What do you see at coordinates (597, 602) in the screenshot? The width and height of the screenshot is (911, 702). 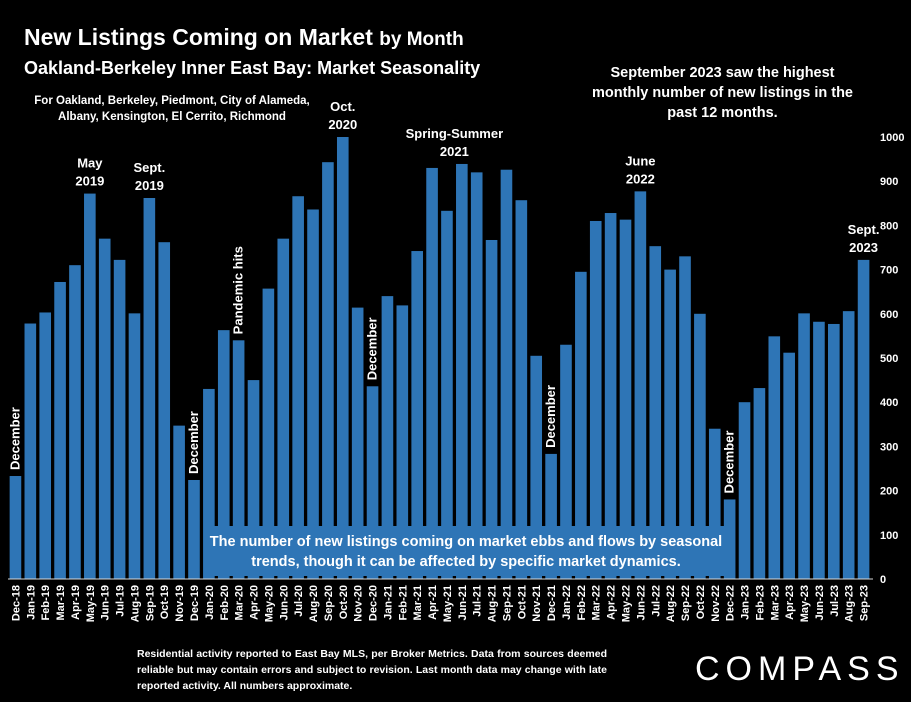 I see `x-tick-label: Mar-22` at bounding box center [597, 602].